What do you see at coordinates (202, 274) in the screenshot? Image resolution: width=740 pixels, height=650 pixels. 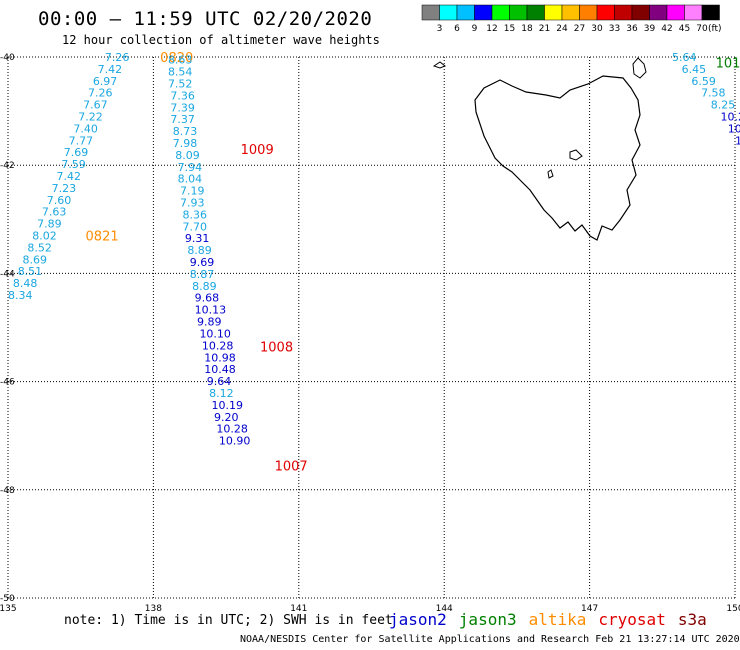 I see `swh-label: 8.87` at bounding box center [202, 274].